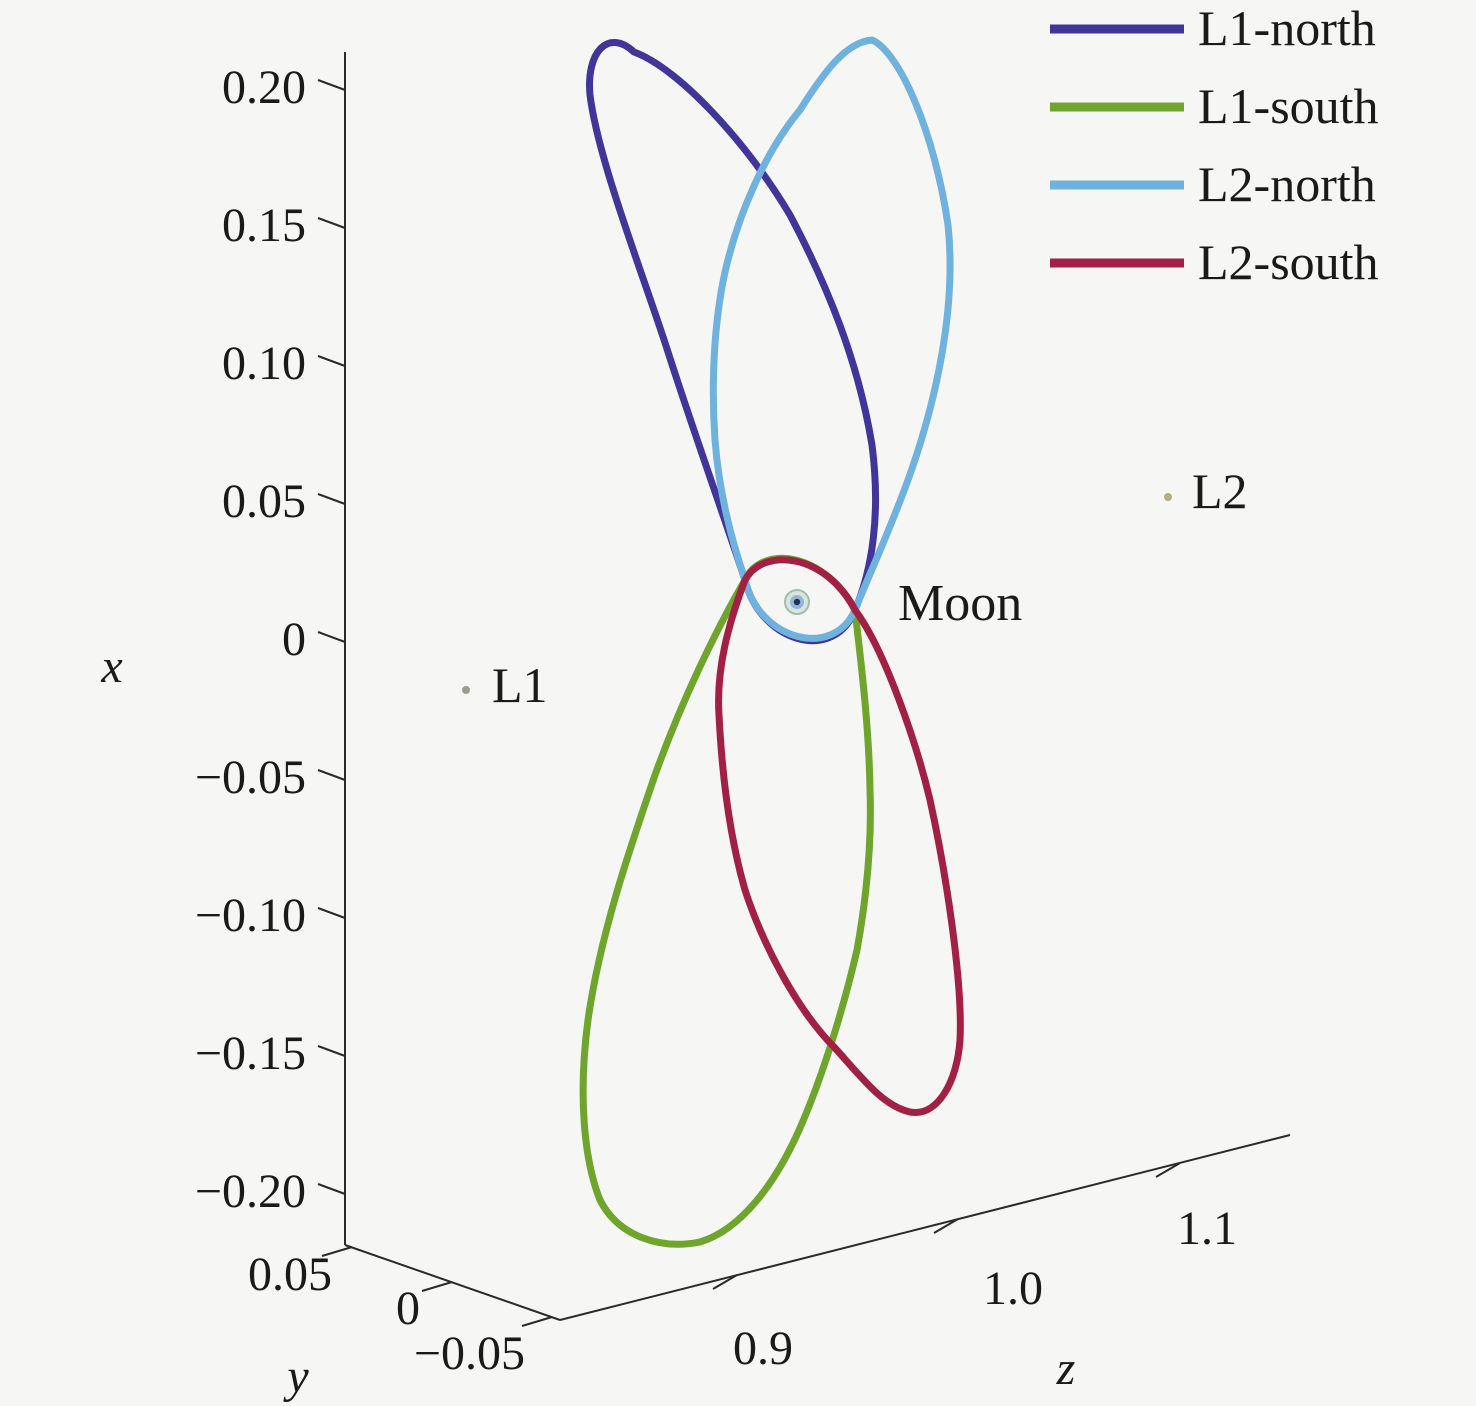 This screenshot has height=1406, width=1476. I want to click on moon-marker-center-dot, so click(797, 602).